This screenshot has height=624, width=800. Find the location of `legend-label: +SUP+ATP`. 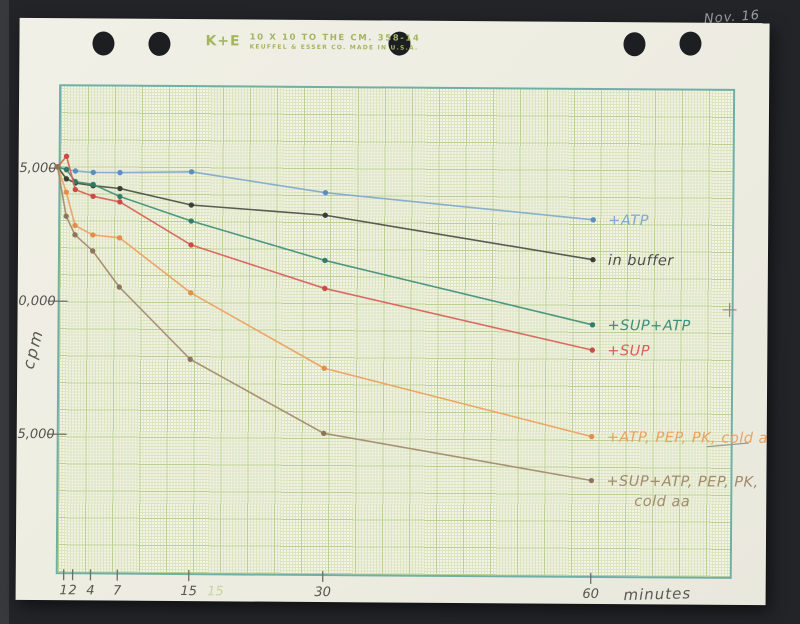

legend-label: +SUP+ATP is located at coordinates (648, 326).